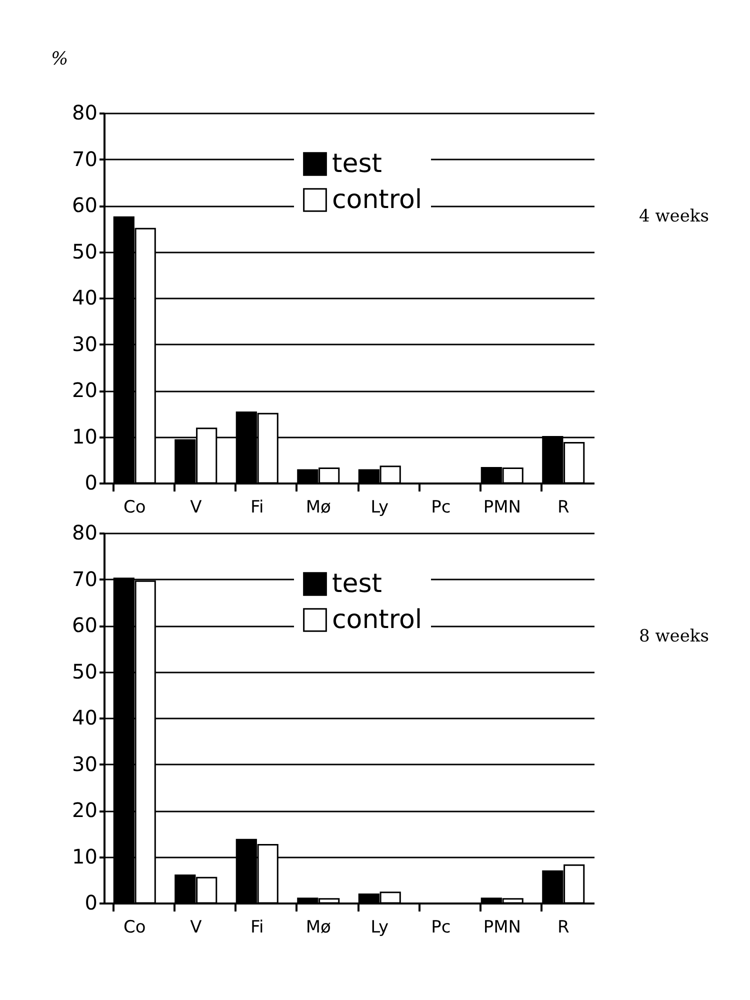  Describe the element at coordinates (674, 216) in the screenshot. I see `text: 4 weeks` at that location.